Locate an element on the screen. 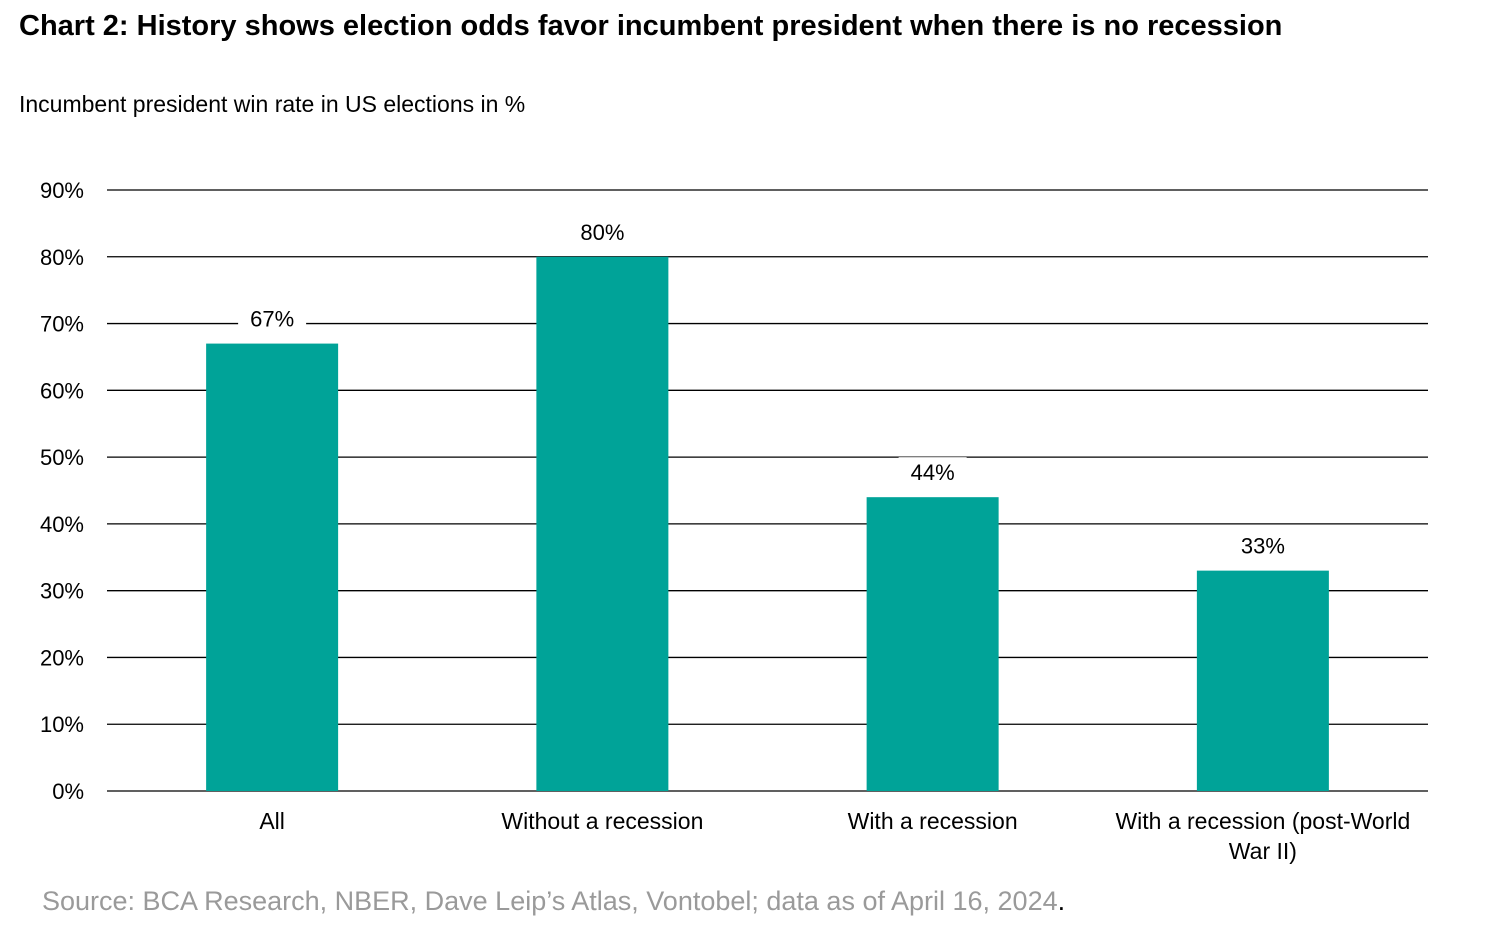  y-tick-label: 80% is located at coordinates (62, 257).